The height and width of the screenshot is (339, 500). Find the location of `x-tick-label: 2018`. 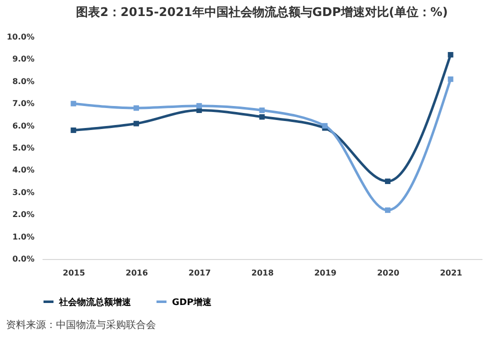

x-tick-label: 2018 is located at coordinates (262, 273).